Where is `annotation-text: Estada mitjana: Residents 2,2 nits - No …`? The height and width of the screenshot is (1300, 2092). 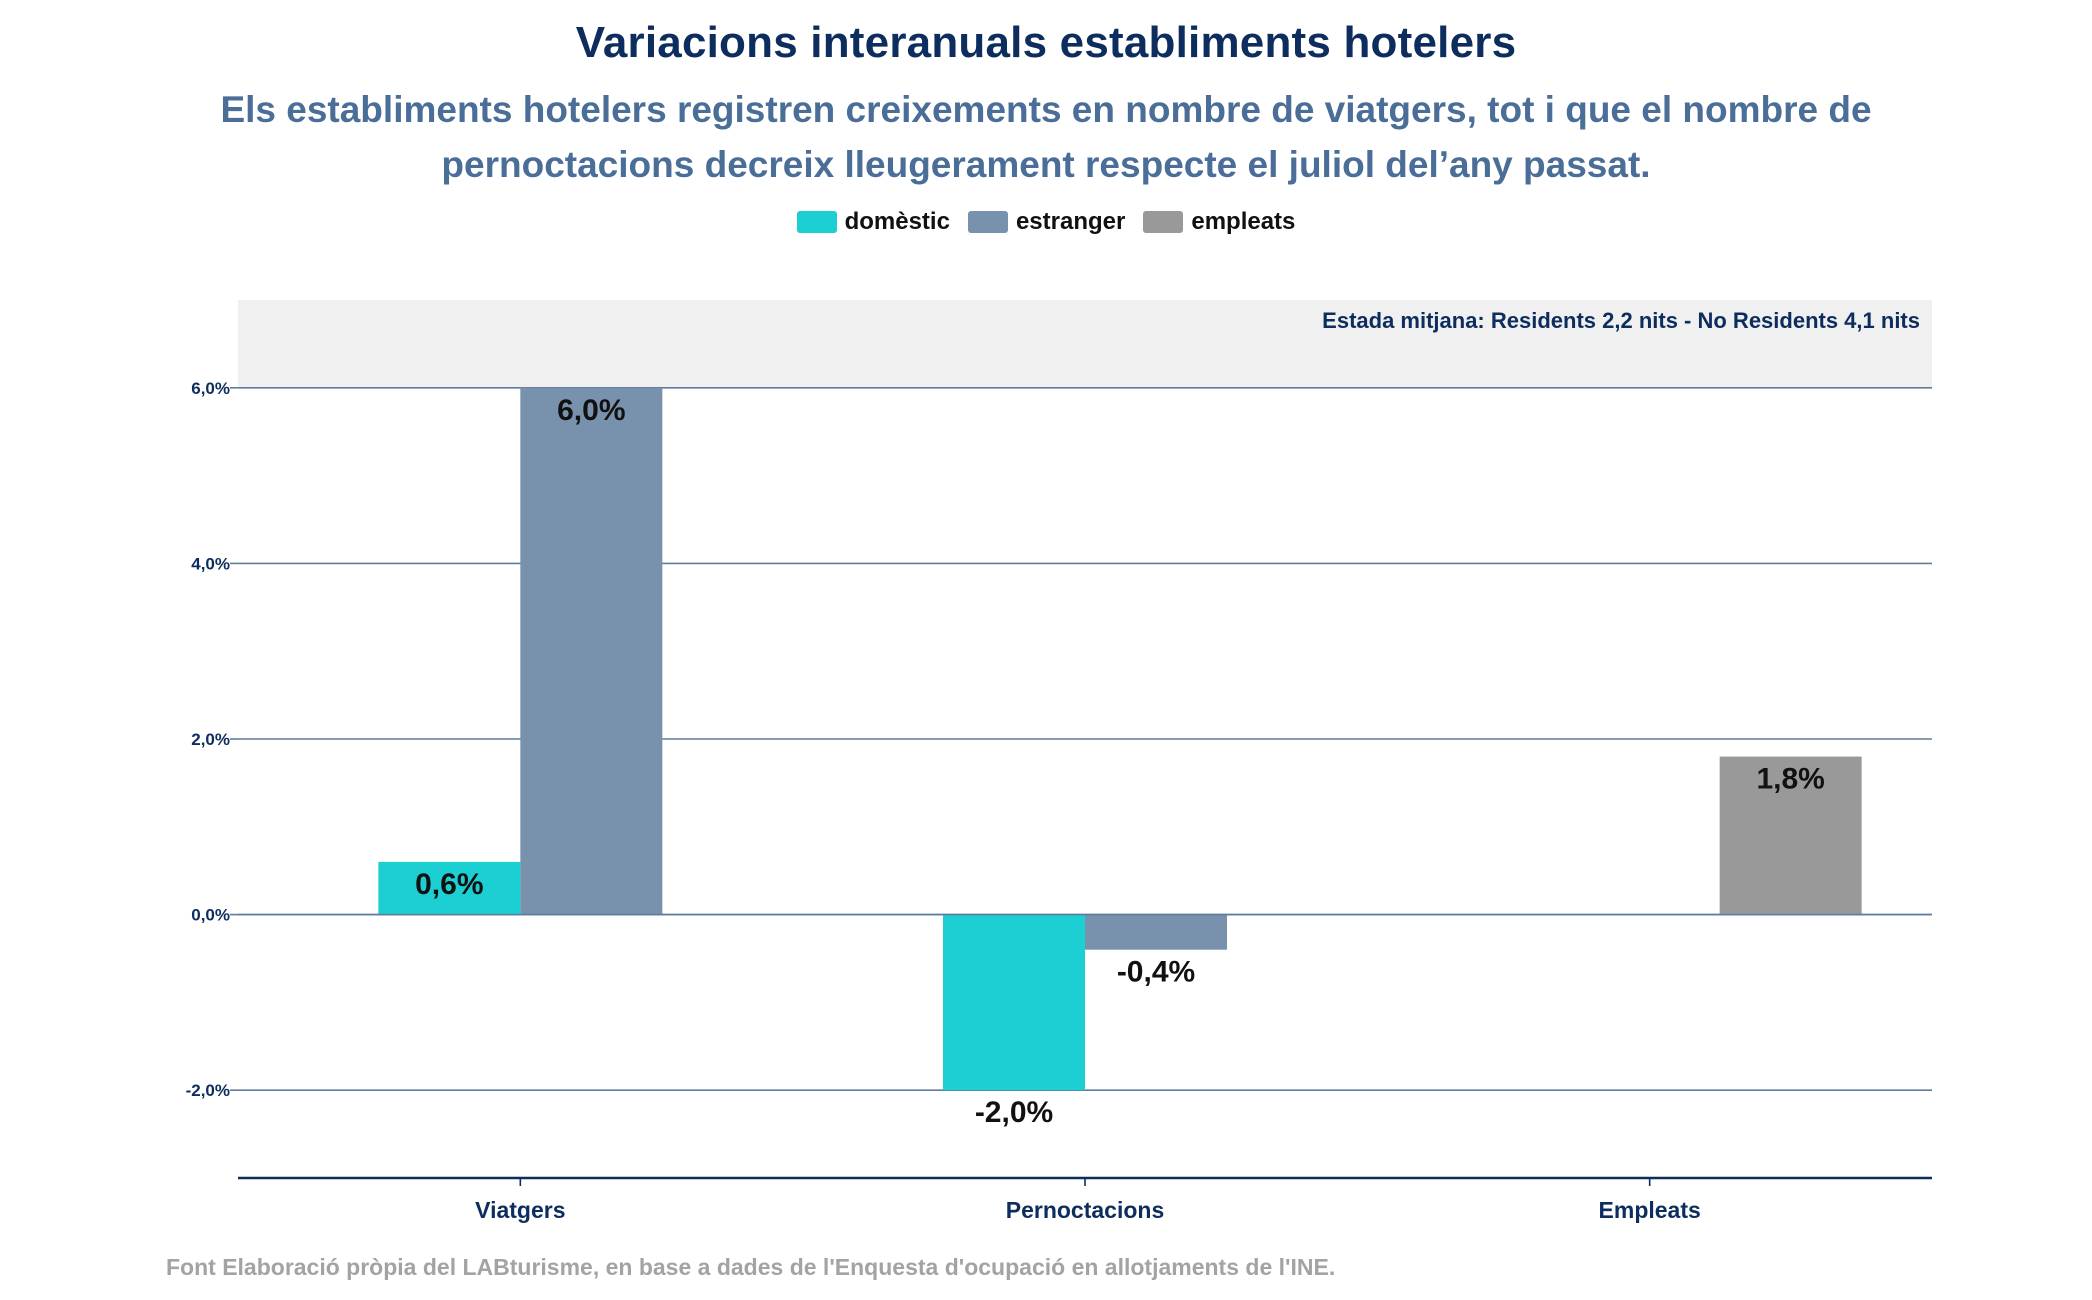
annotation-text: Estada mitjana: Residents 2,2 nits - No … is located at coordinates (1621, 320).